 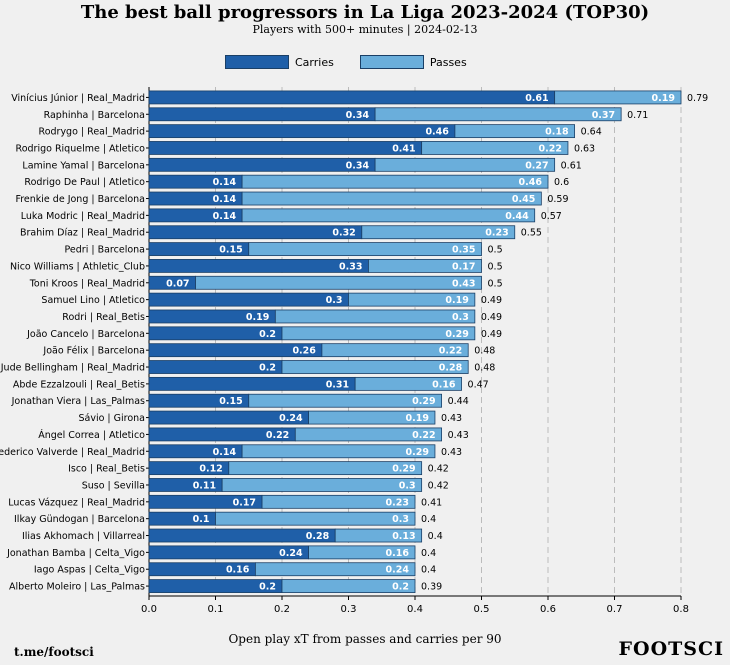 What do you see at coordinates (517, 216) in the screenshot?
I see `data-label-passes: 0.44` at bounding box center [517, 216].